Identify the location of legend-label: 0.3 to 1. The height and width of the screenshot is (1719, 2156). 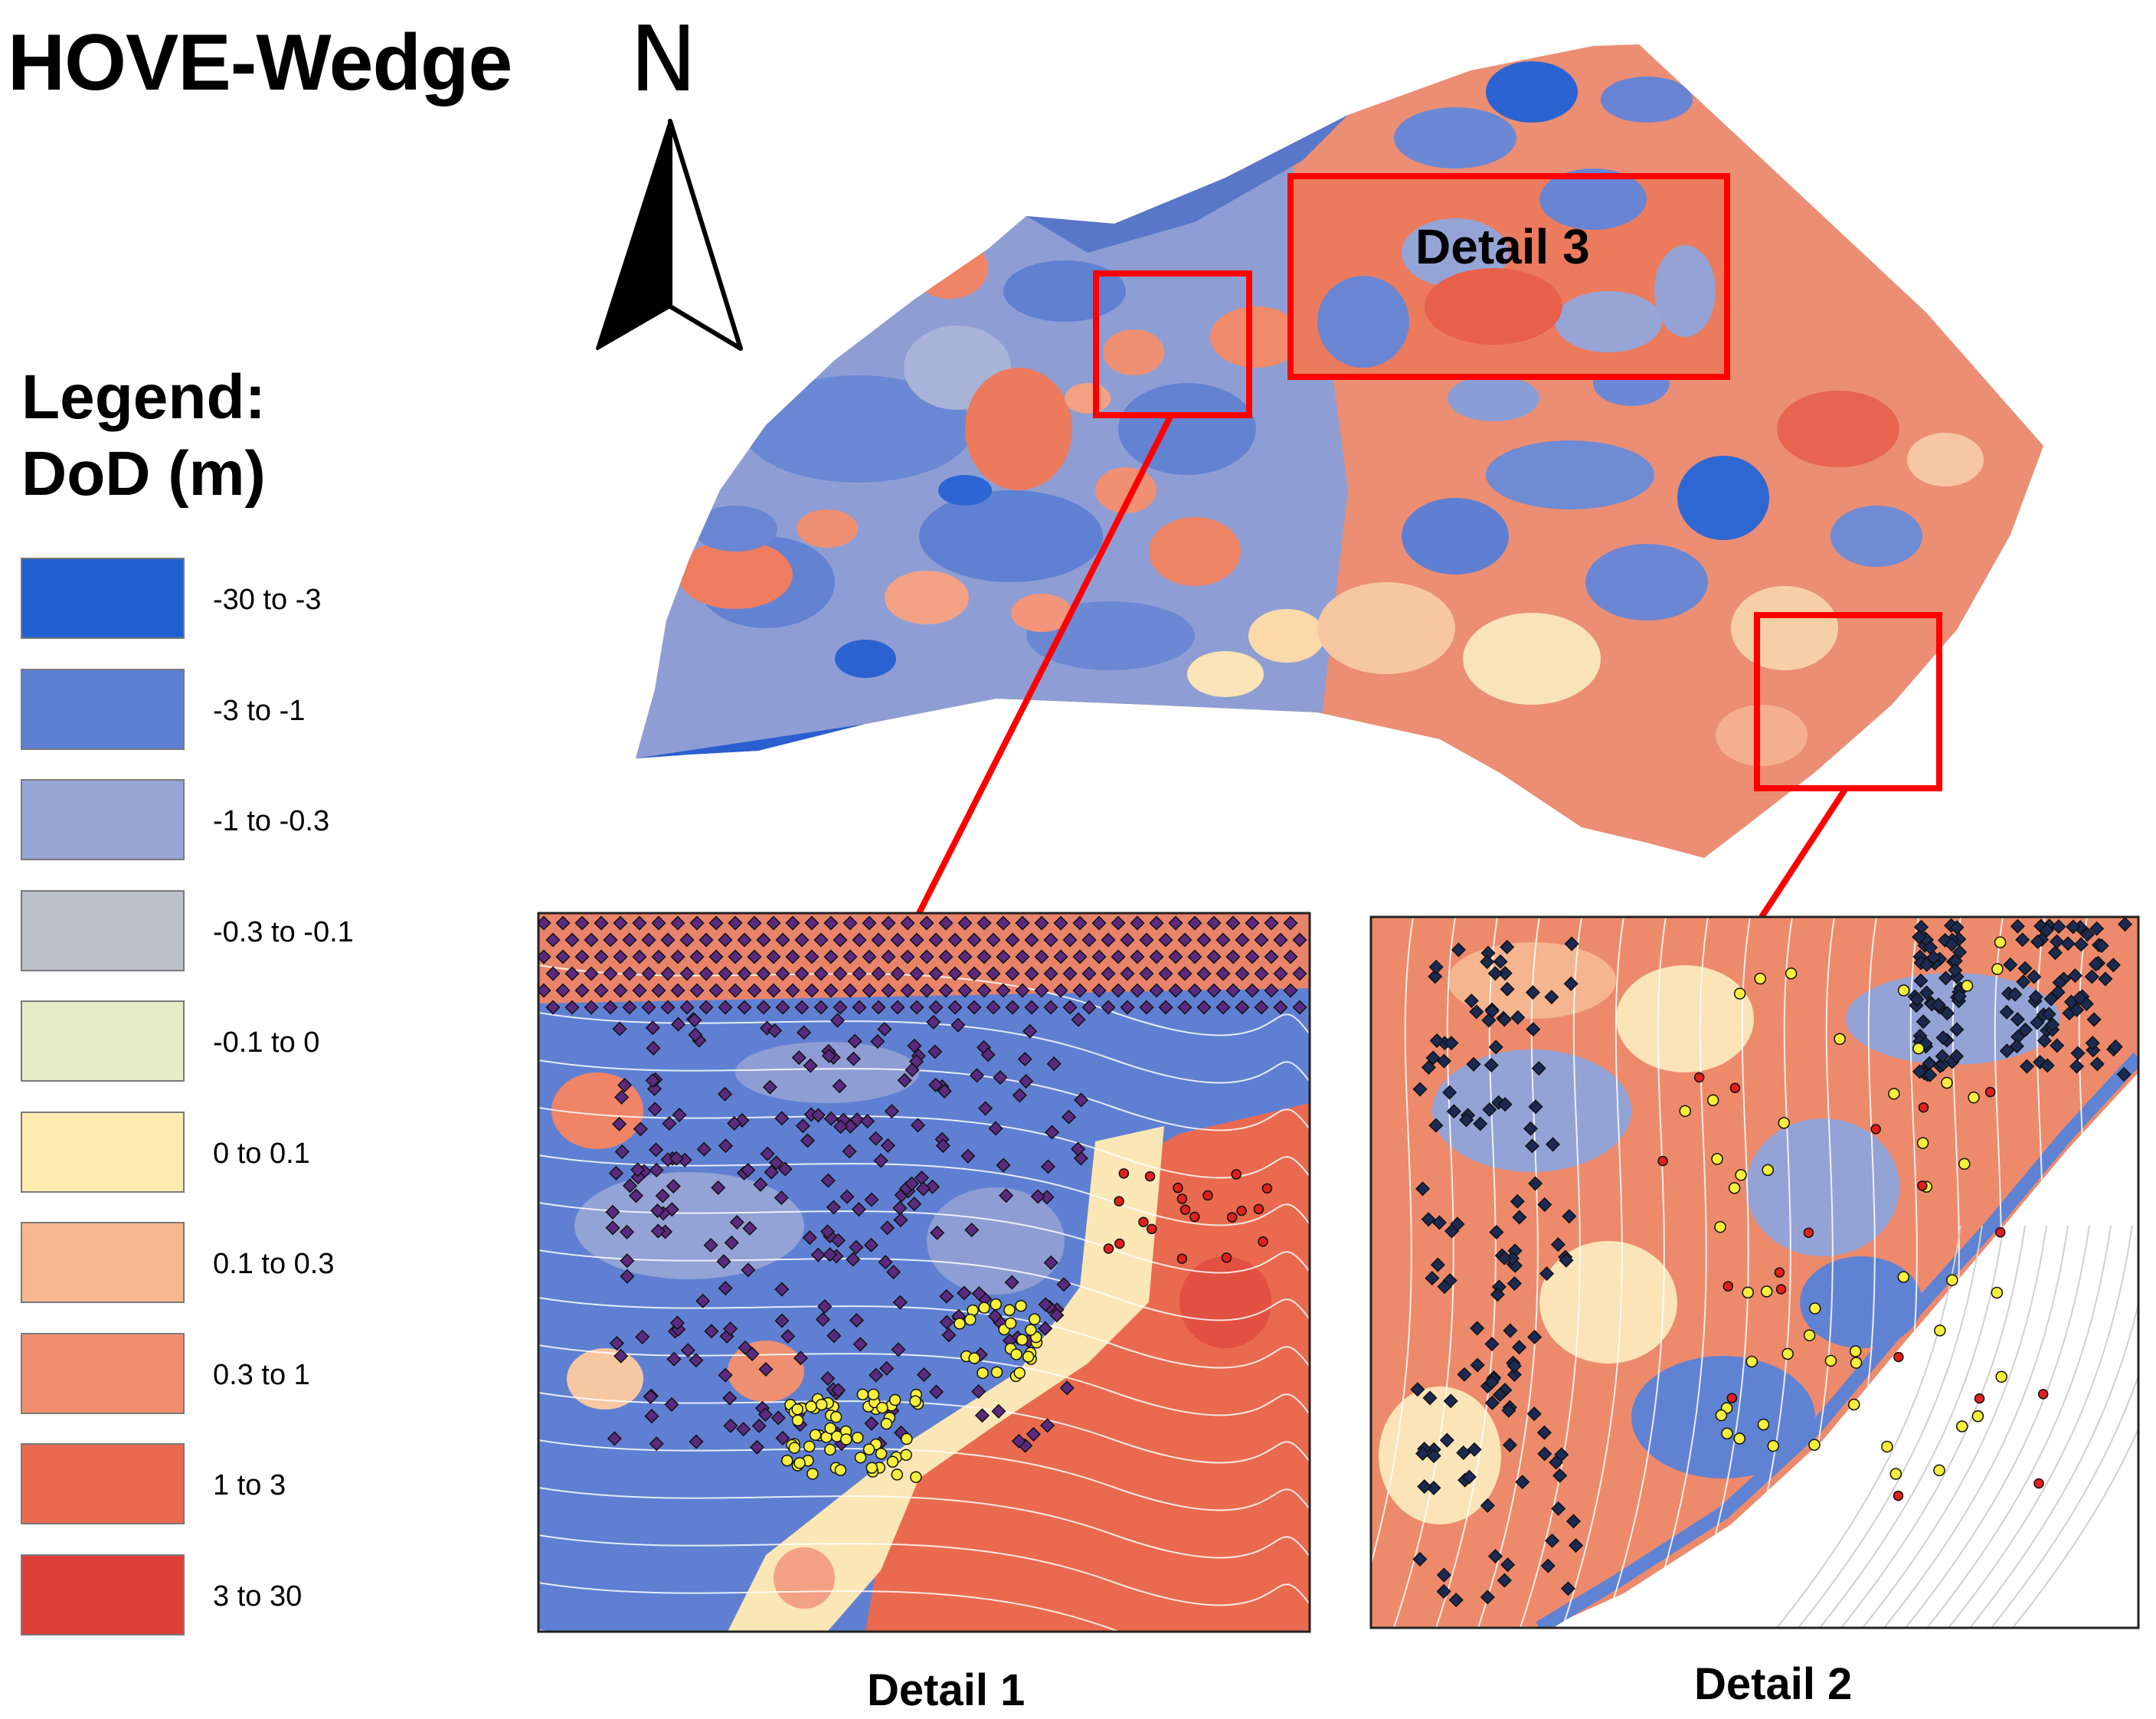
(261, 1374).